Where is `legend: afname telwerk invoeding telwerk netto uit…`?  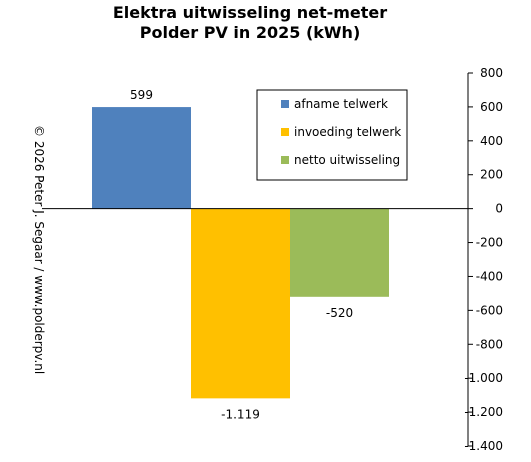 legend: afname telwerk invoeding telwerk netto uit… is located at coordinates (332, 135).